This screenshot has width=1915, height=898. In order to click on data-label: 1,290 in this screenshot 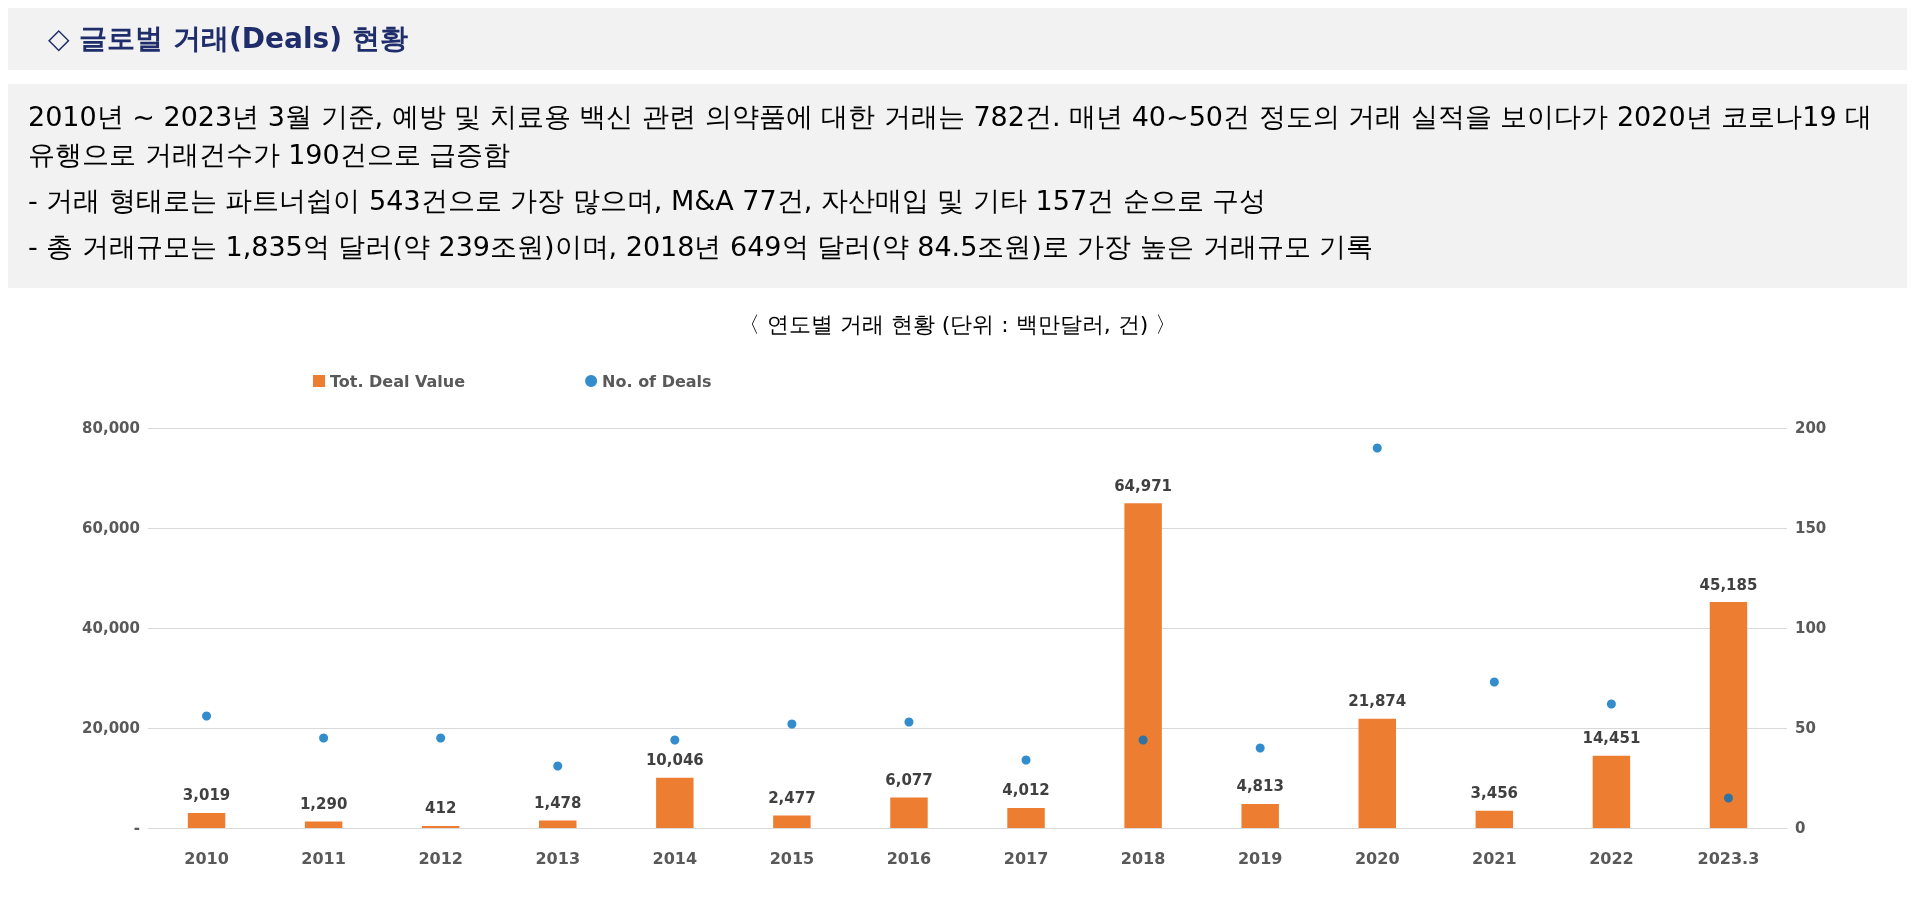, I will do `click(323, 804)`.